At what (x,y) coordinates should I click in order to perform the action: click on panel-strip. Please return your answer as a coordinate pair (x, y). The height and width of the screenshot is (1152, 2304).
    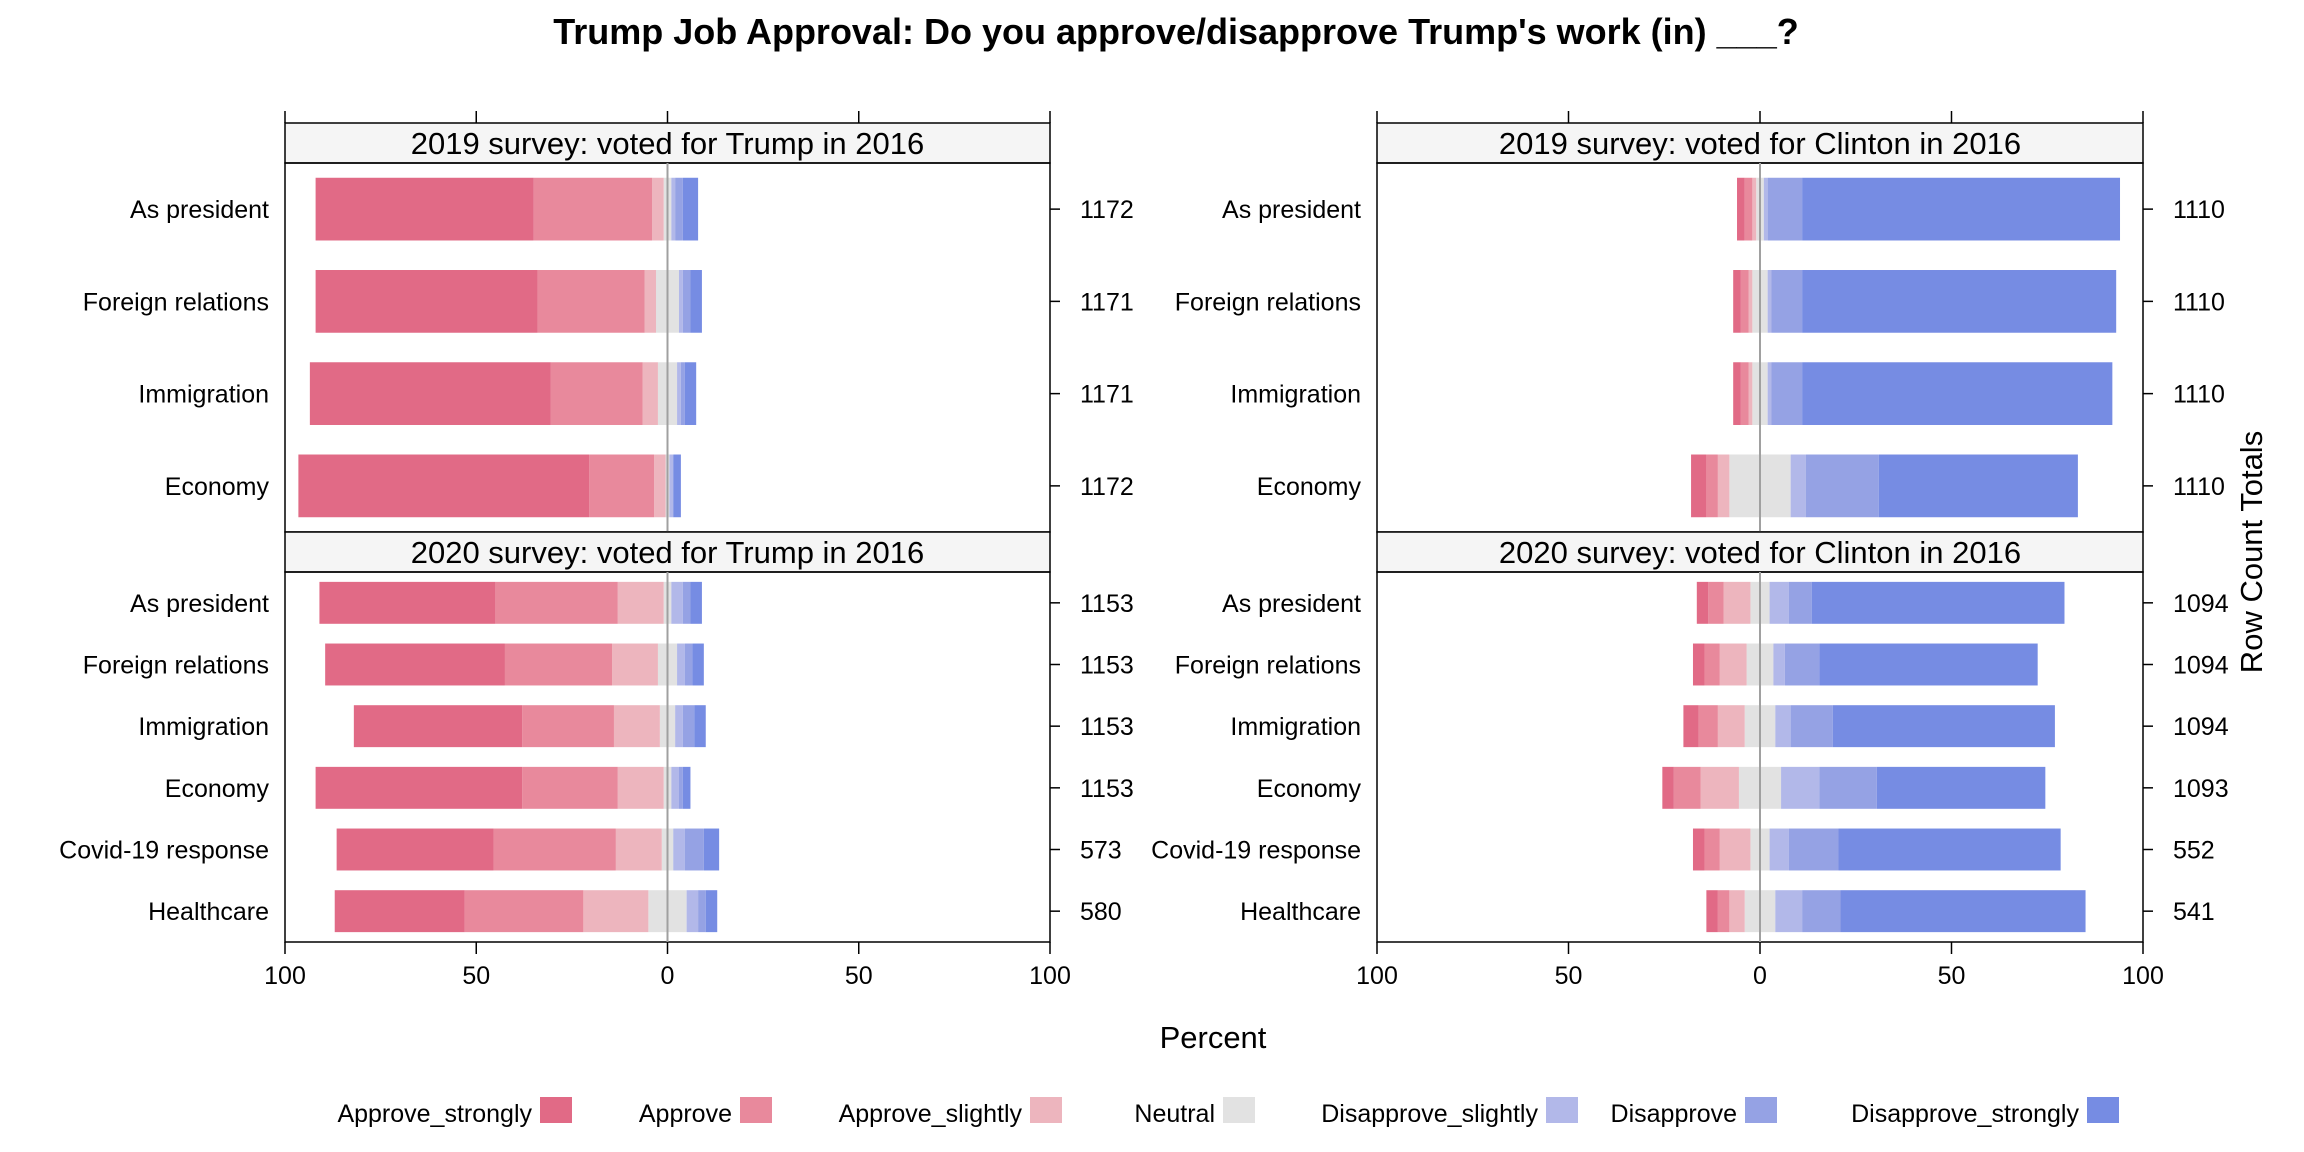
    Looking at the image, I should click on (1760, 143).